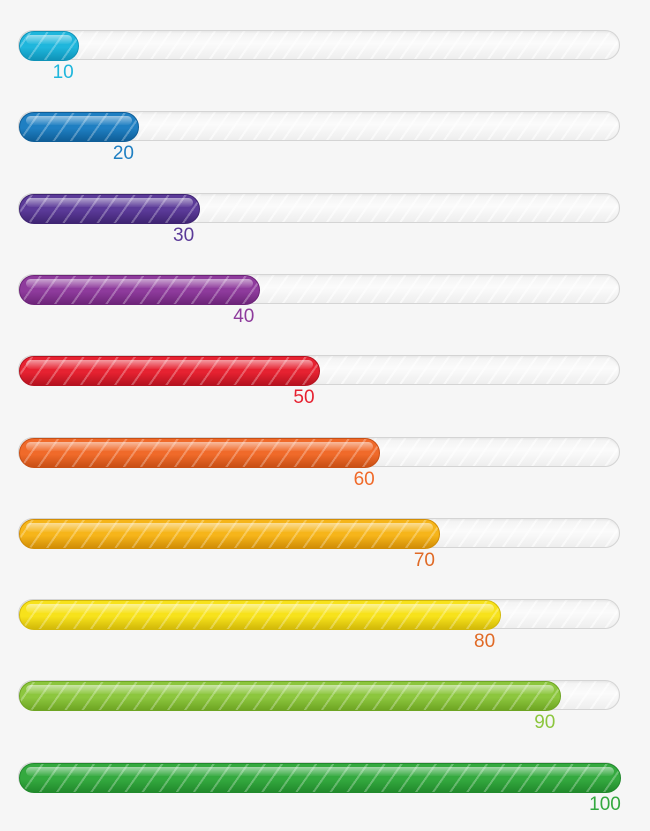  Describe the element at coordinates (304, 398) in the screenshot. I see `progress-value-label: 50` at that location.